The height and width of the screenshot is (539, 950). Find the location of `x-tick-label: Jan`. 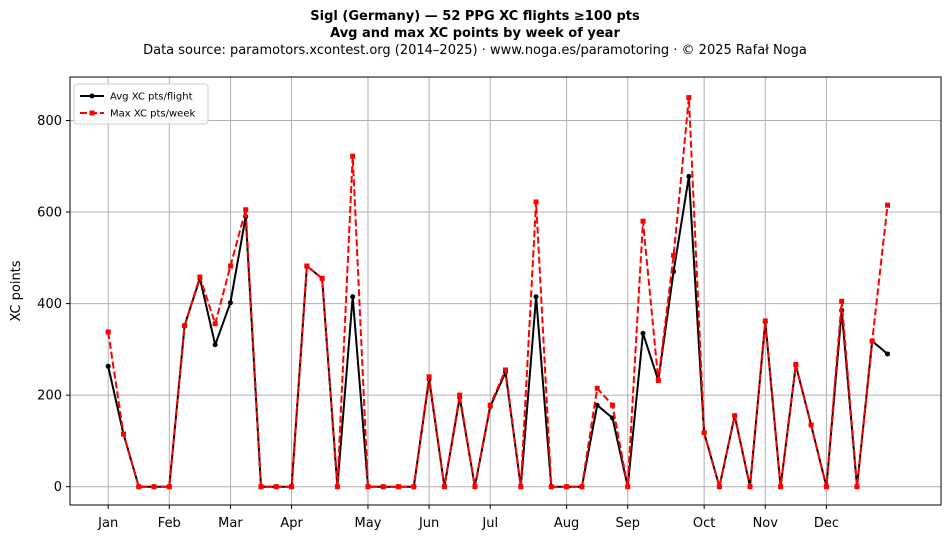

x-tick-label: Jan is located at coordinates (107, 523).